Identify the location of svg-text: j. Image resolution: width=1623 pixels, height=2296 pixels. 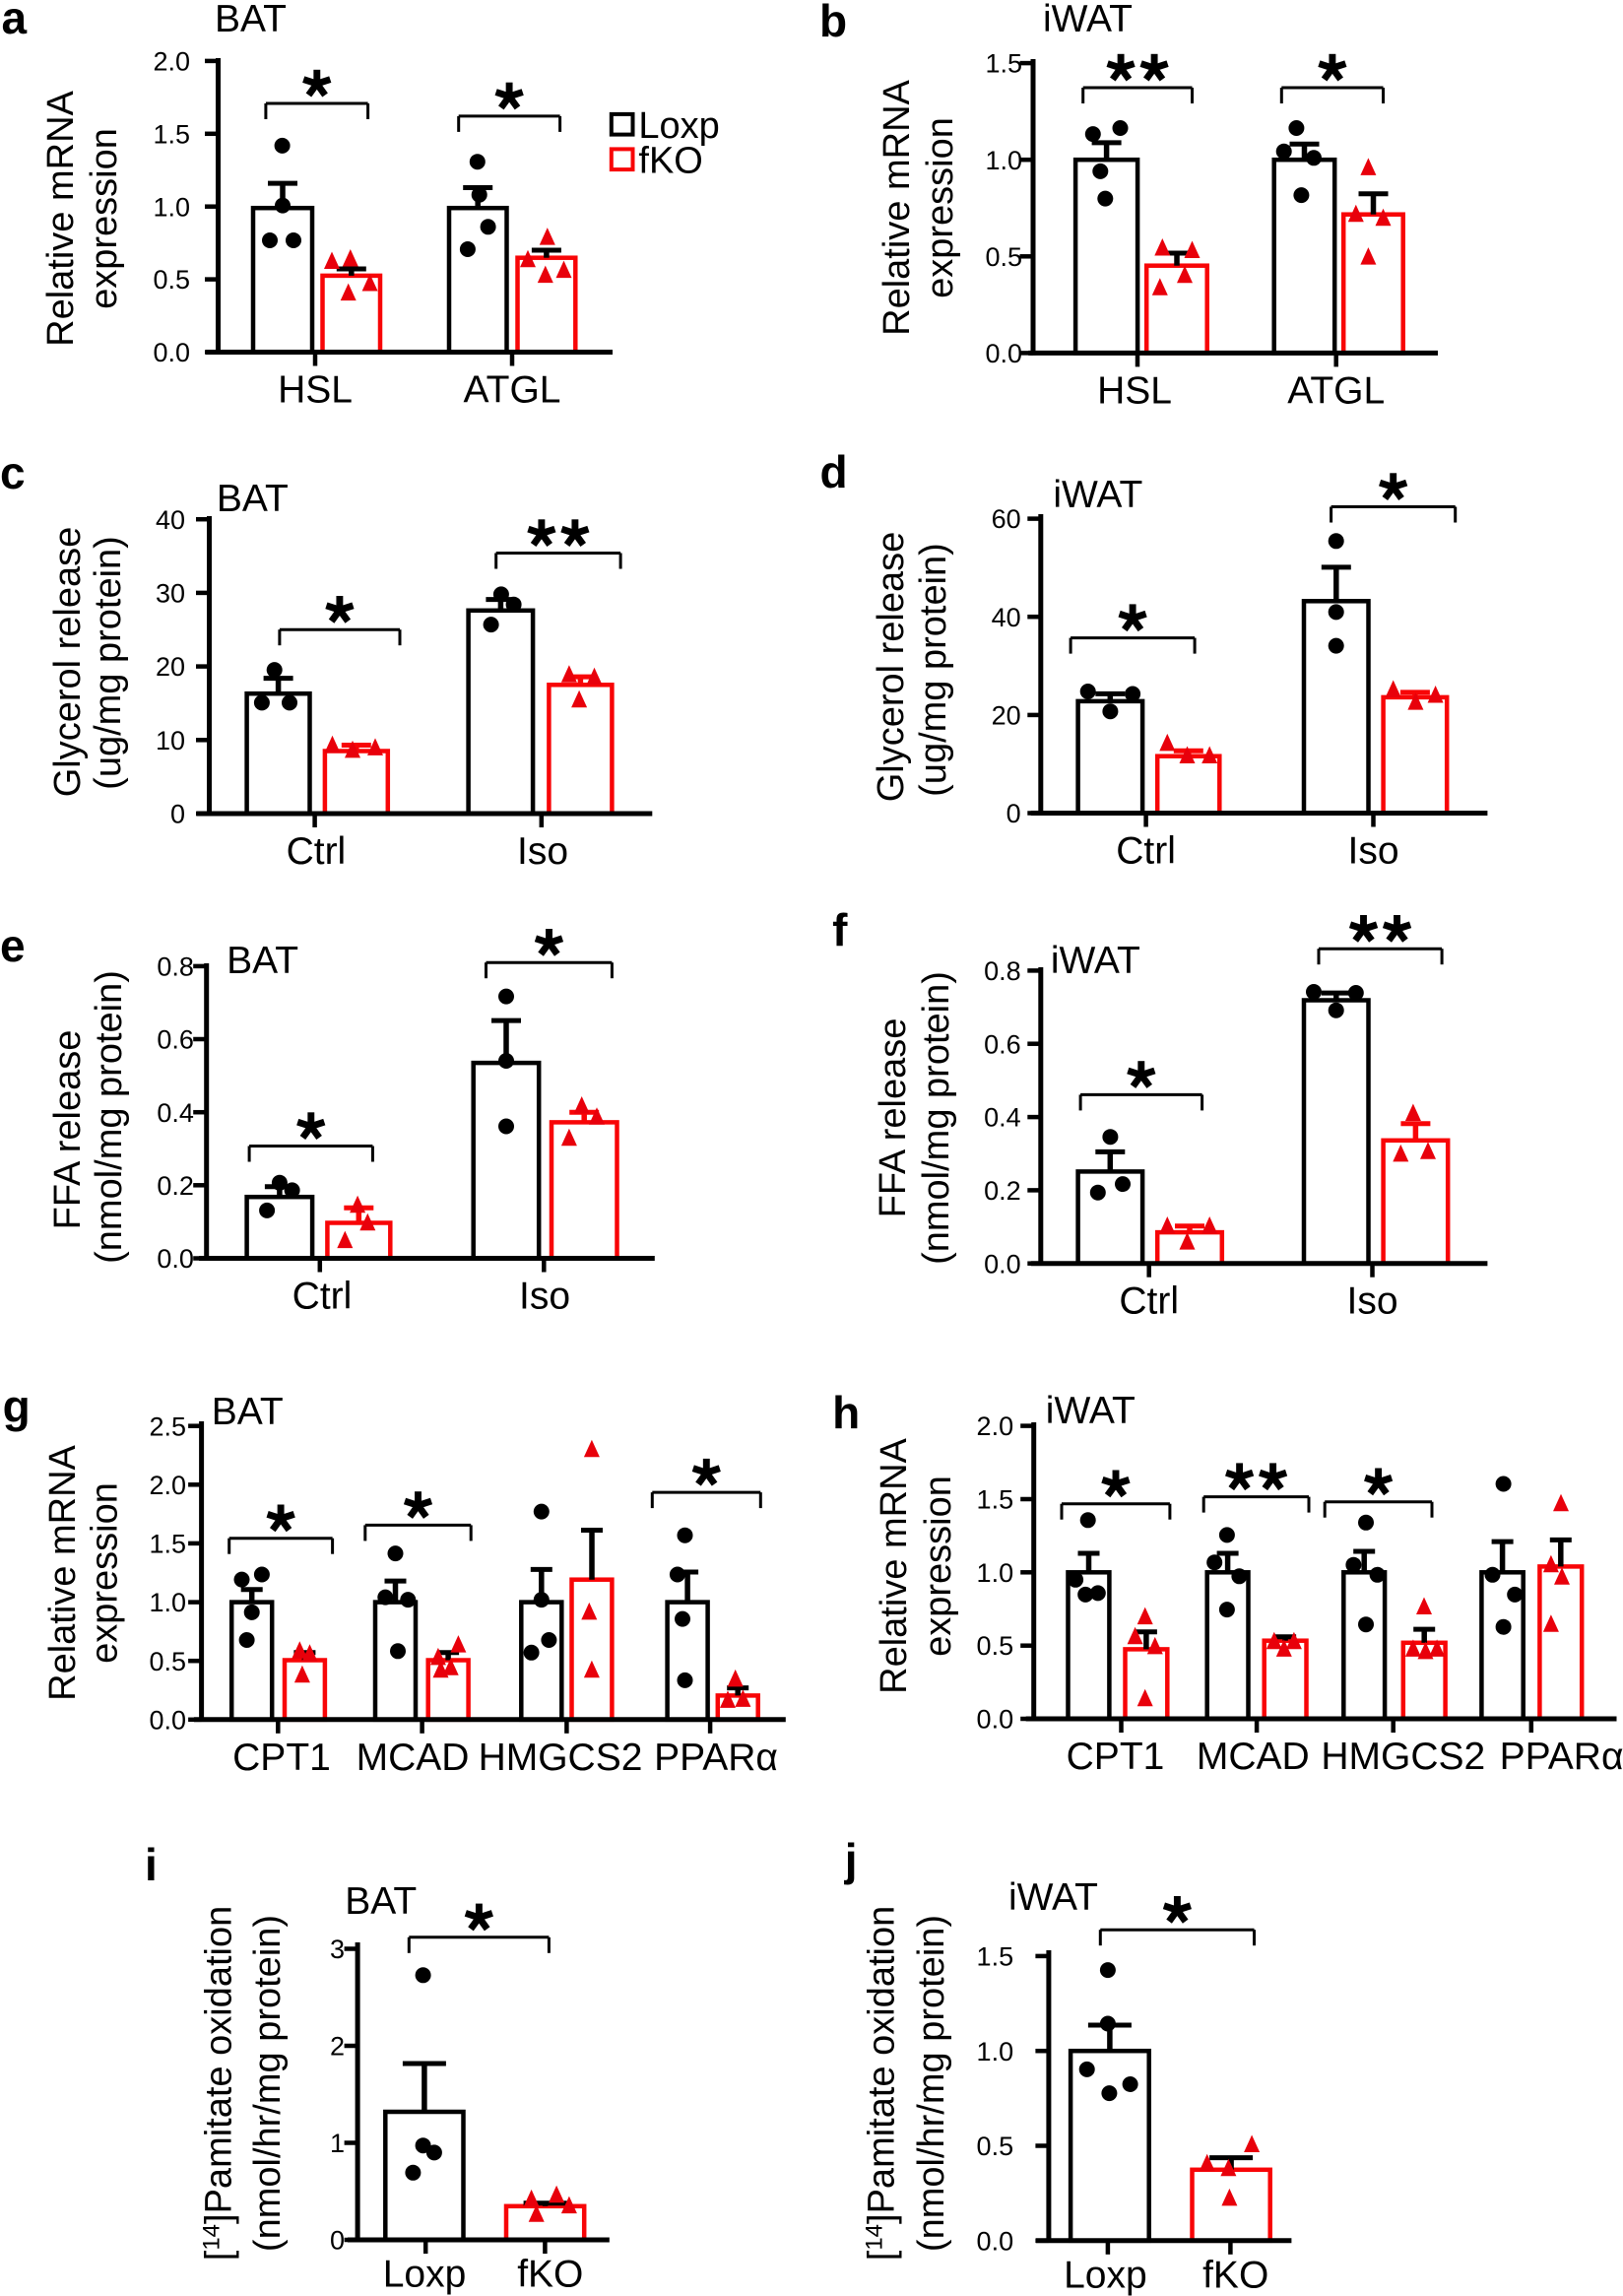
(851, 1859).